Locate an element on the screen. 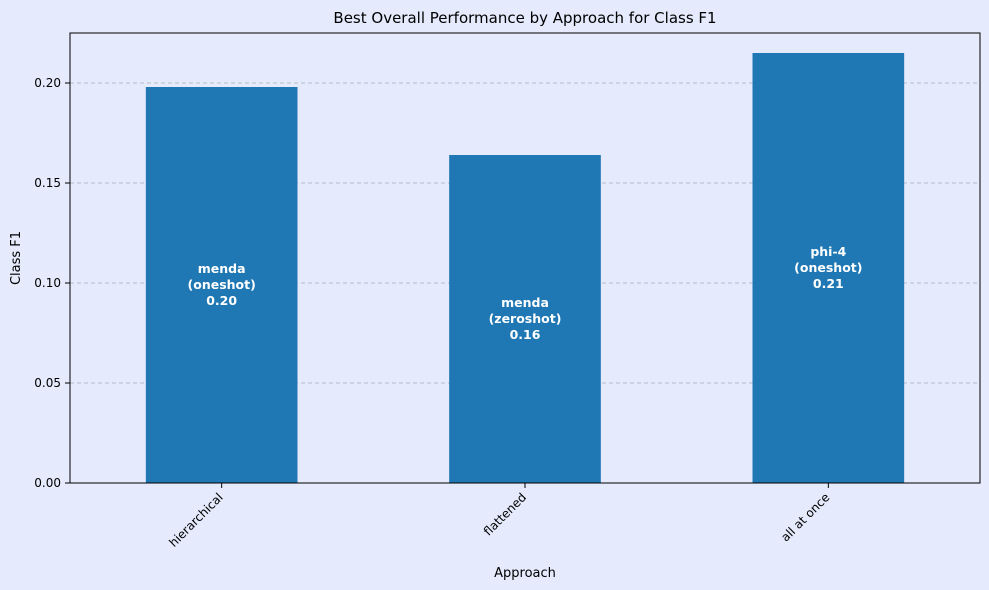  y-tick-label: 0.20 is located at coordinates (47, 83).